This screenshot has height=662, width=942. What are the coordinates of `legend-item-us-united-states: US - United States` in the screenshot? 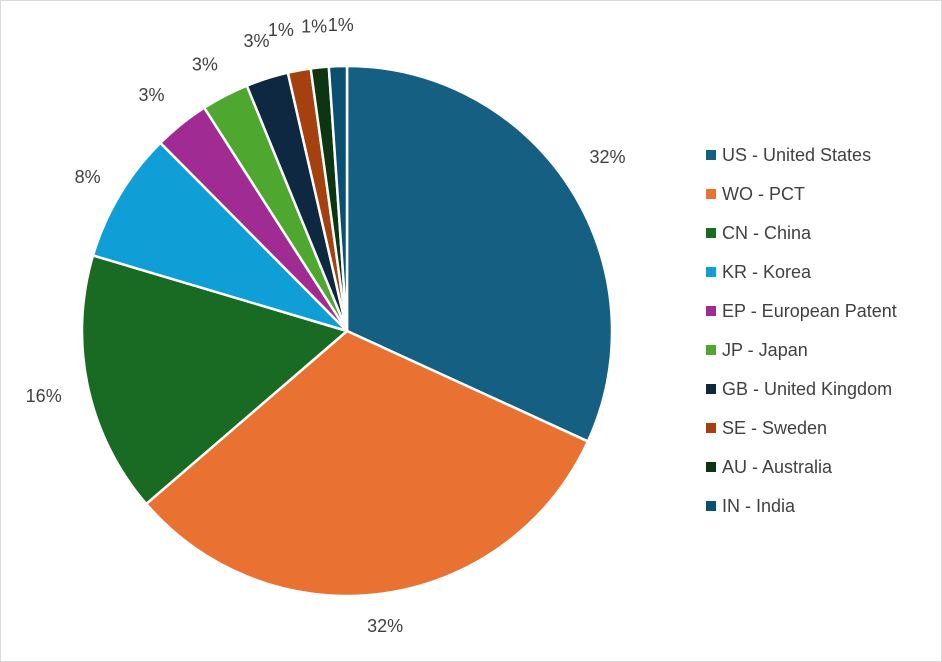 It's located at (788, 155).